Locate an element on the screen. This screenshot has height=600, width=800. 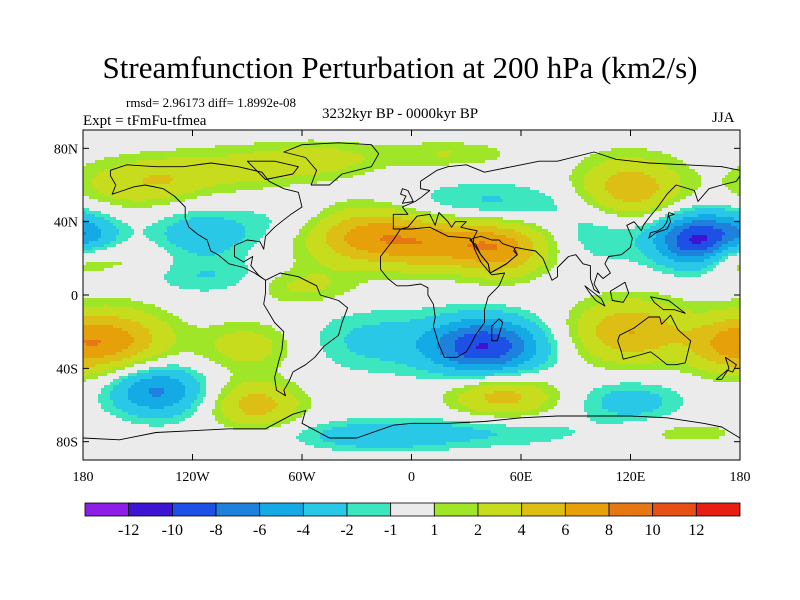
experiment-label: Expt = tFmFu-tfmea is located at coordinates (145, 121).